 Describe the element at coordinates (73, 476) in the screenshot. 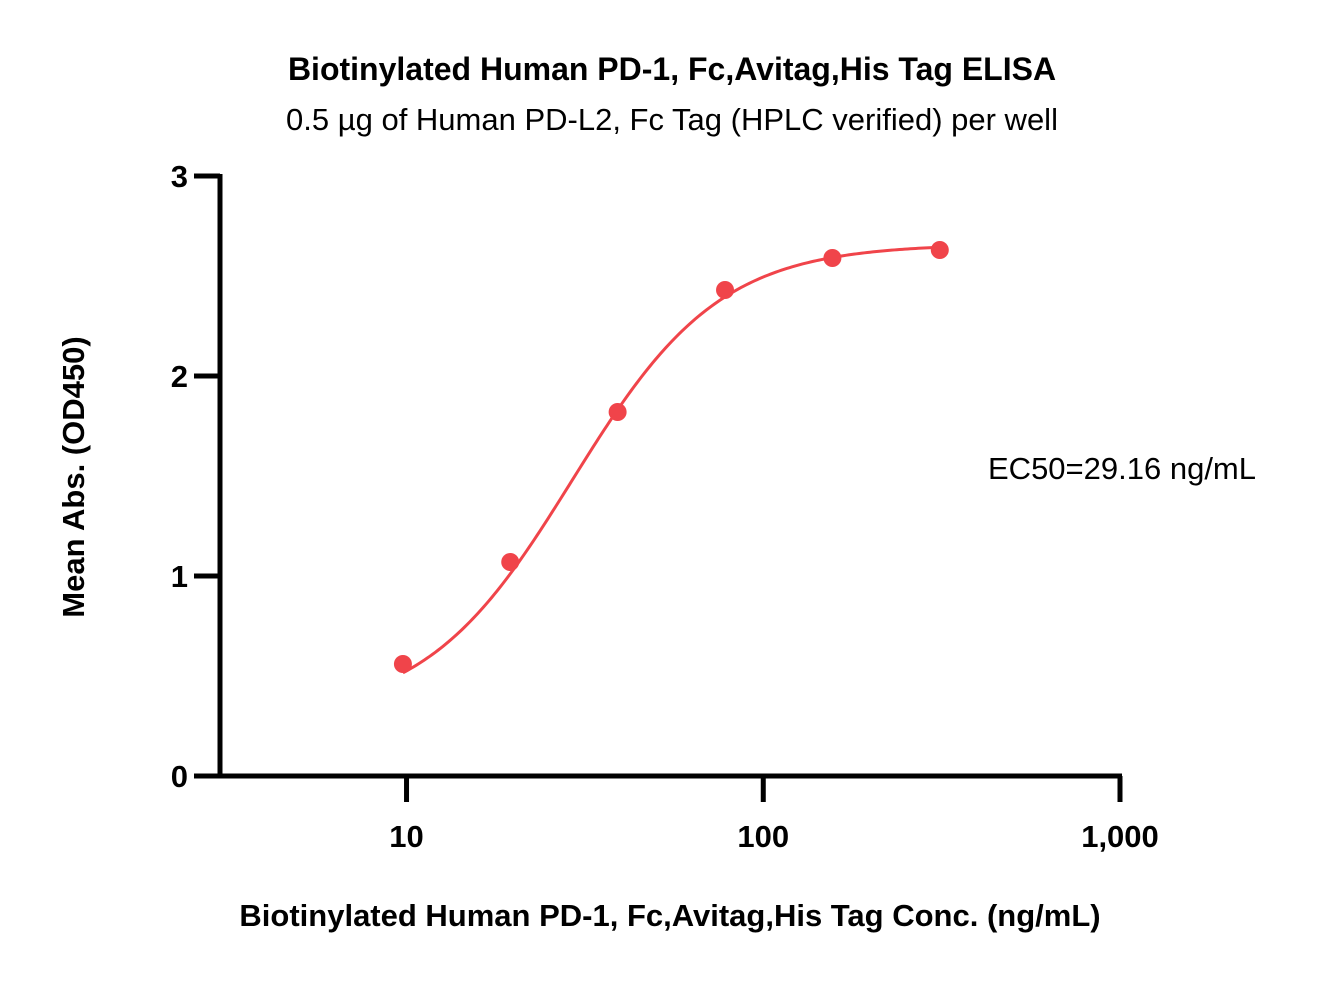

I see `y-axis-label: Mean Abs. (OD450)` at that location.